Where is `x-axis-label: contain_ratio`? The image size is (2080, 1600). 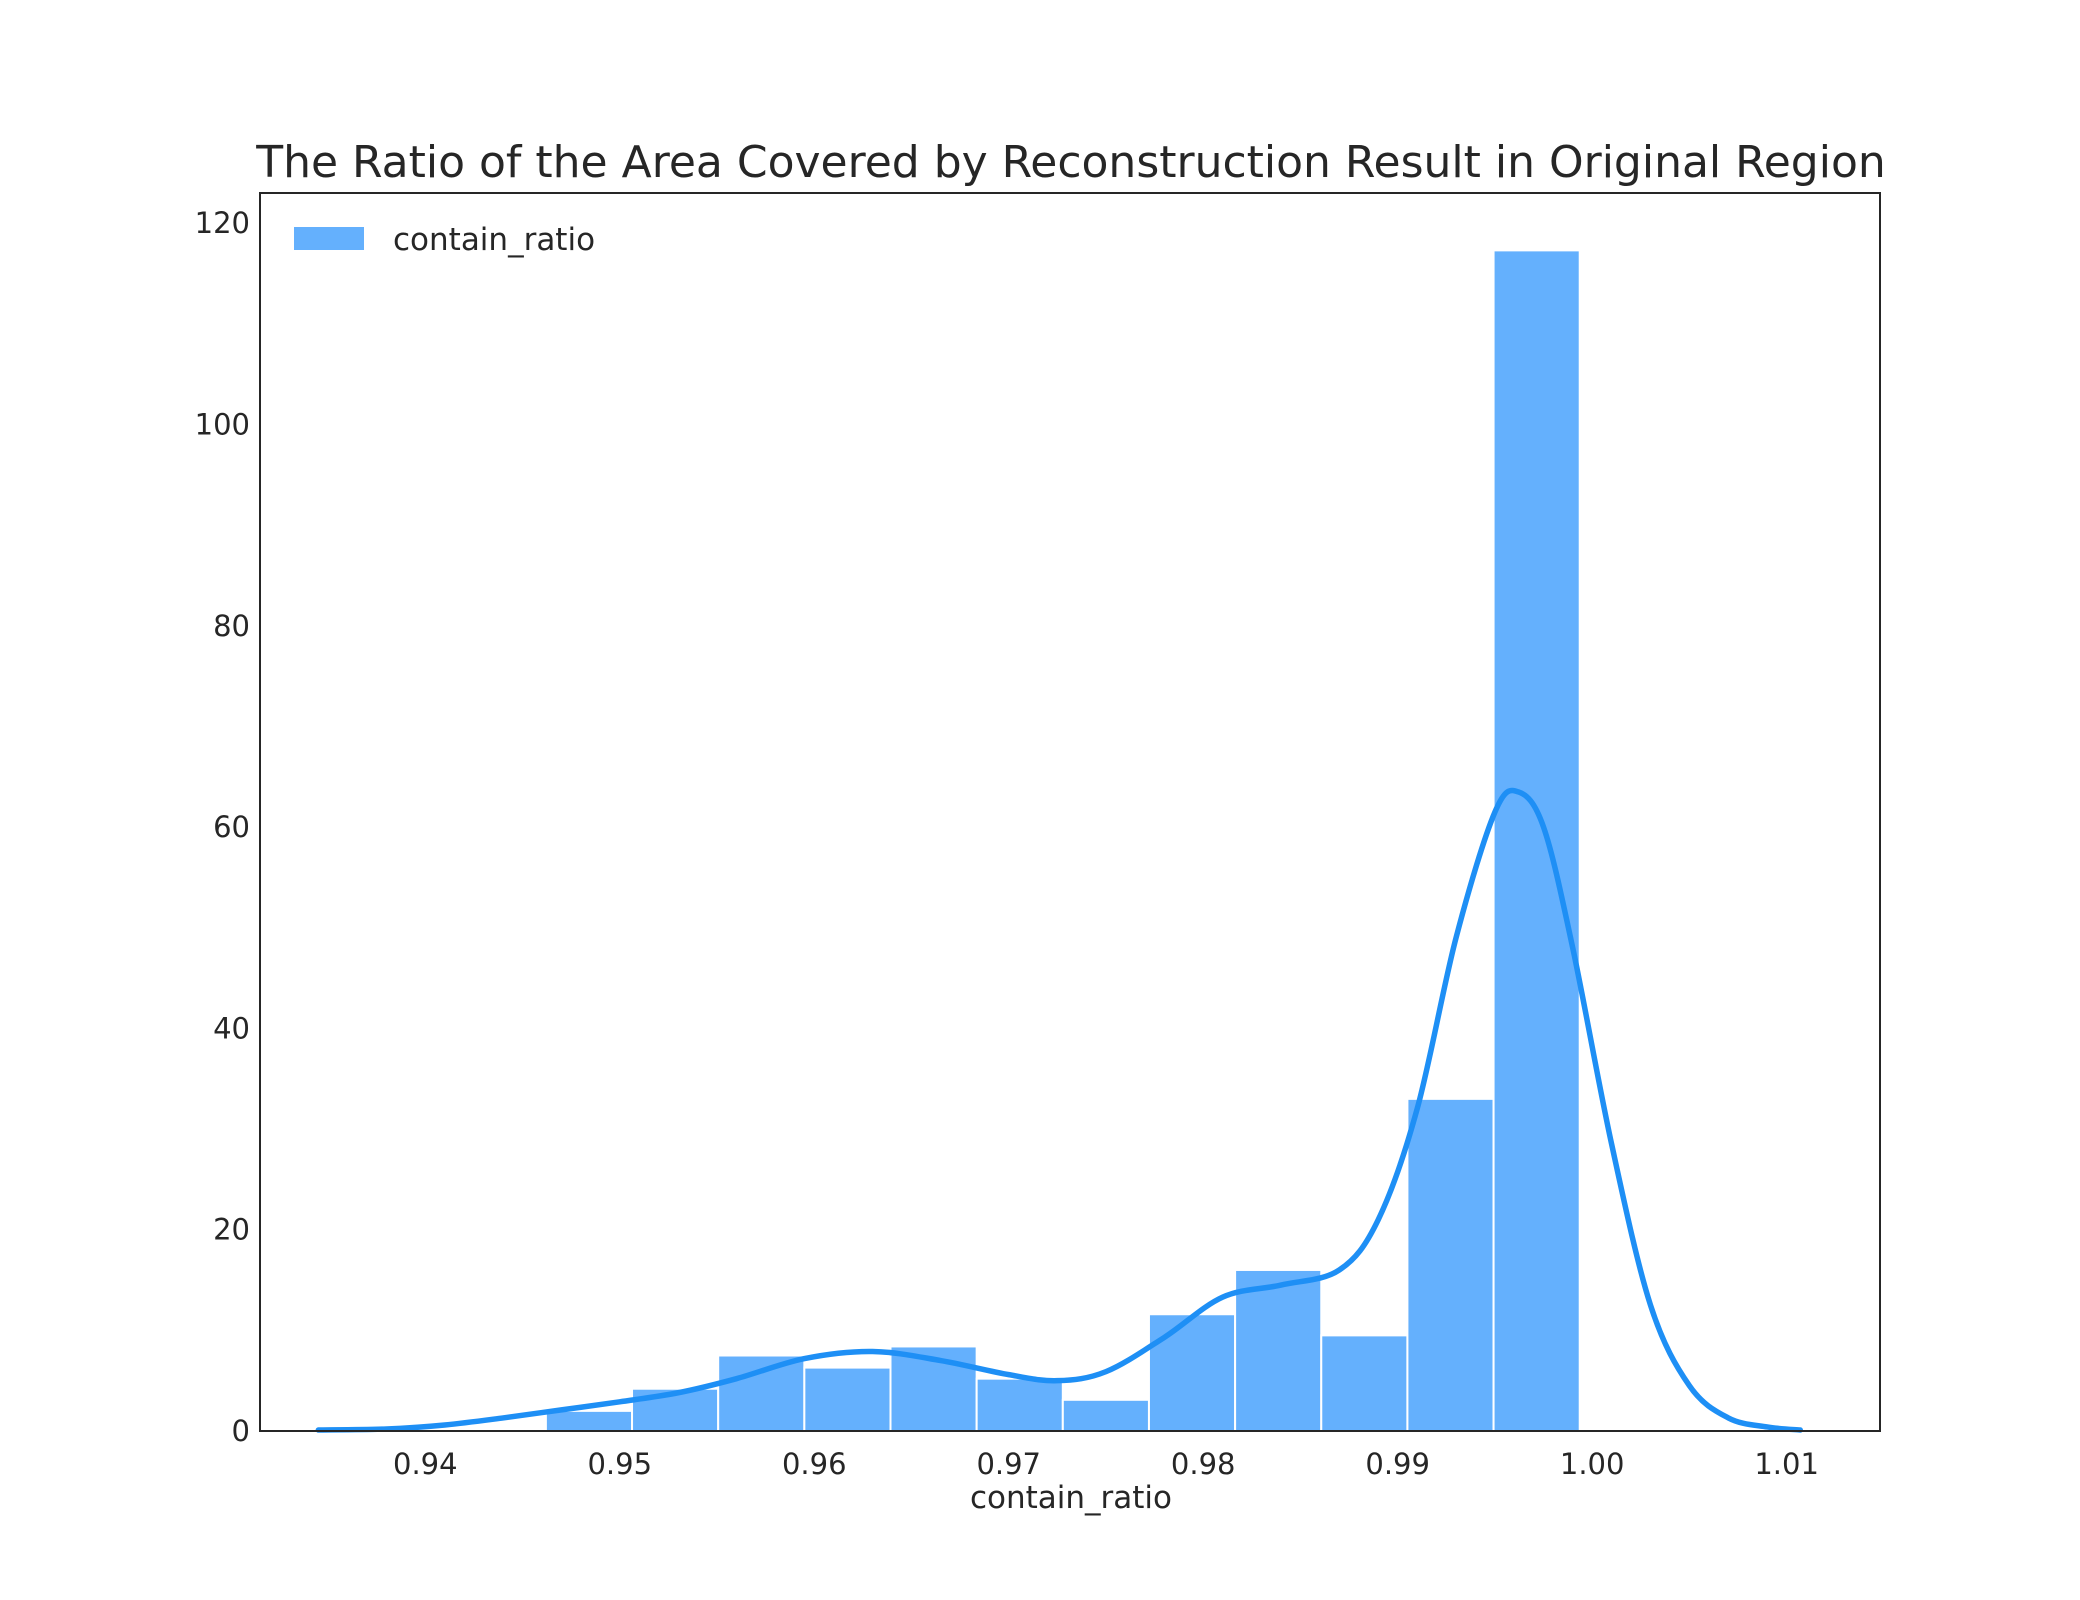 x-axis-label: contain_ratio is located at coordinates (1071, 1498).